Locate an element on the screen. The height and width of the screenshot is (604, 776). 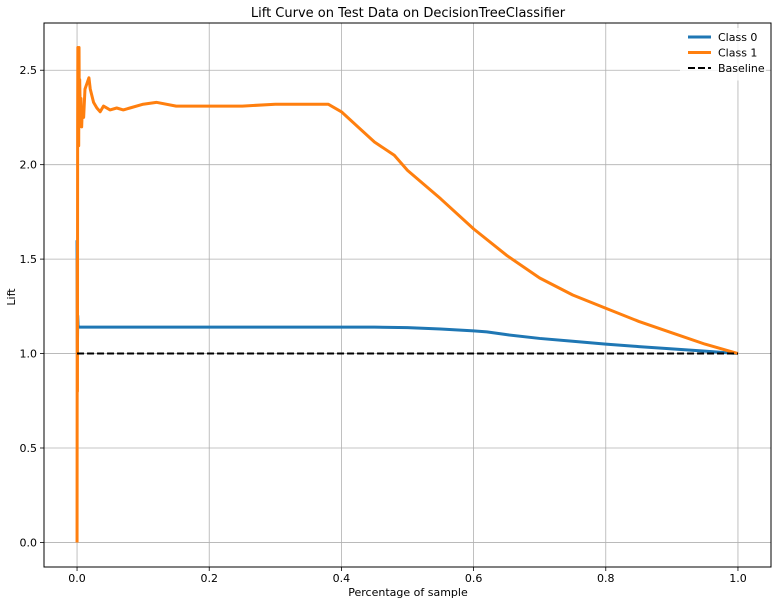
x-tick-label: 0.6 is located at coordinates (474, 578).